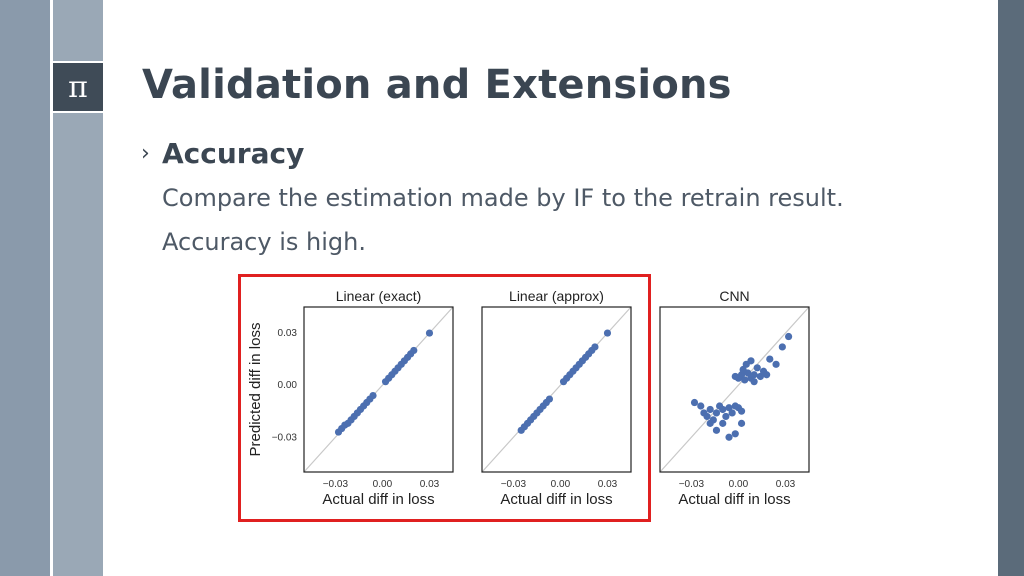  I want to click on slide-title: Validation and Extensions, so click(437, 85).